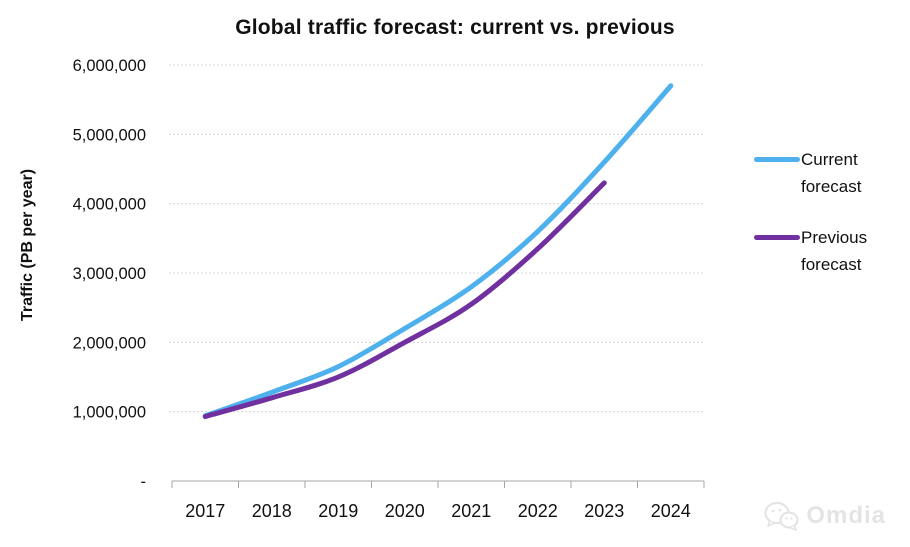 Image resolution: width=910 pixels, height=547 pixels. Describe the element at coordinates (781, 516) in the screenshot. I see `wechat-bubbles-icon` at that location.